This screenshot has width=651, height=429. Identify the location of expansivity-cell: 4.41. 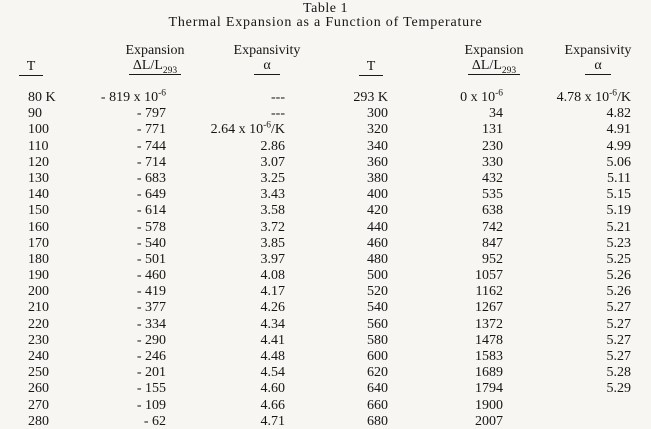
(273, 340).